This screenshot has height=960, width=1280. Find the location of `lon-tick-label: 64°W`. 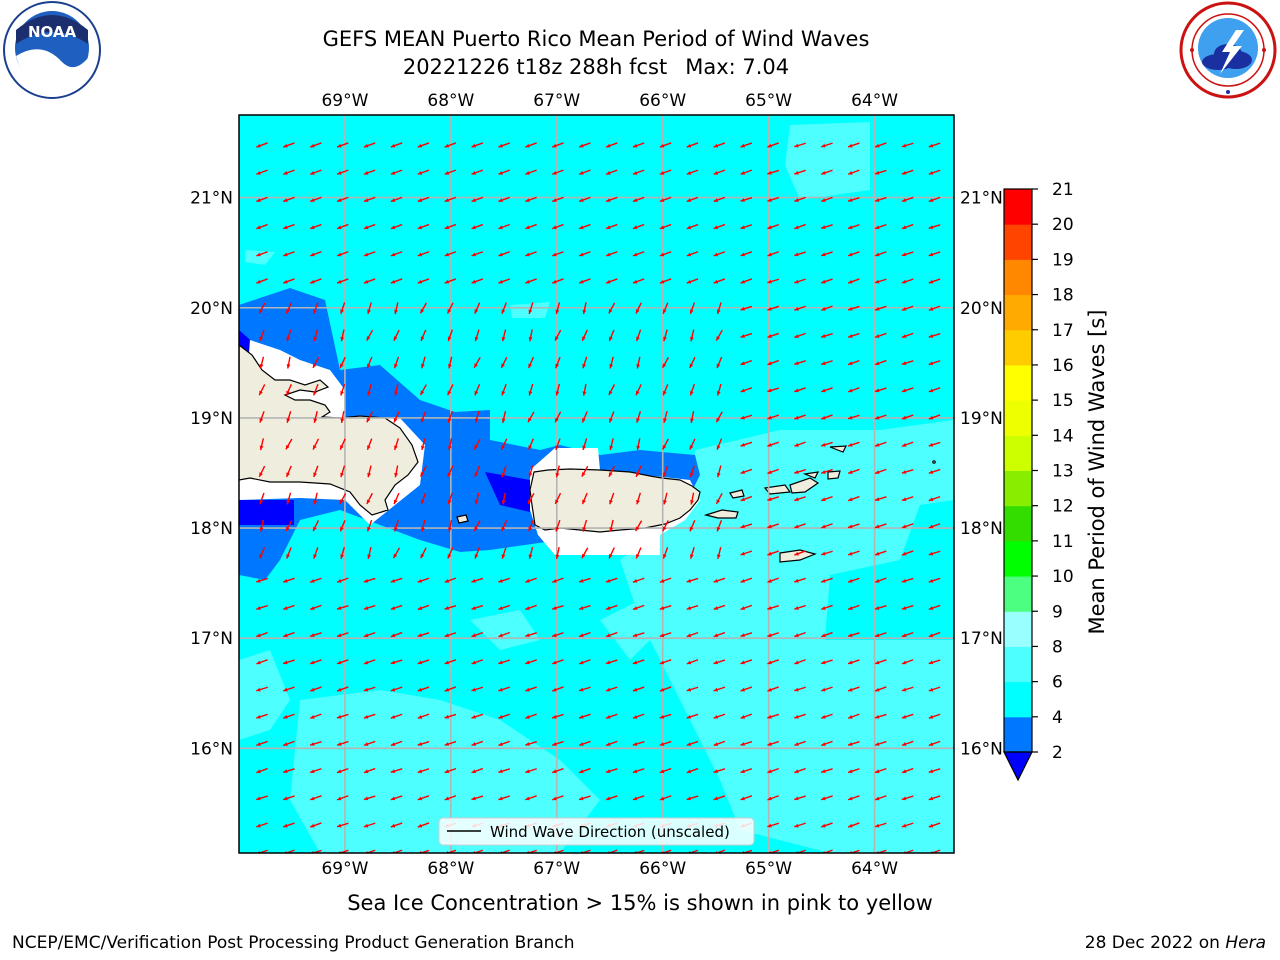

lon-tick-label: 64°W is located at coordinates (874, 101).